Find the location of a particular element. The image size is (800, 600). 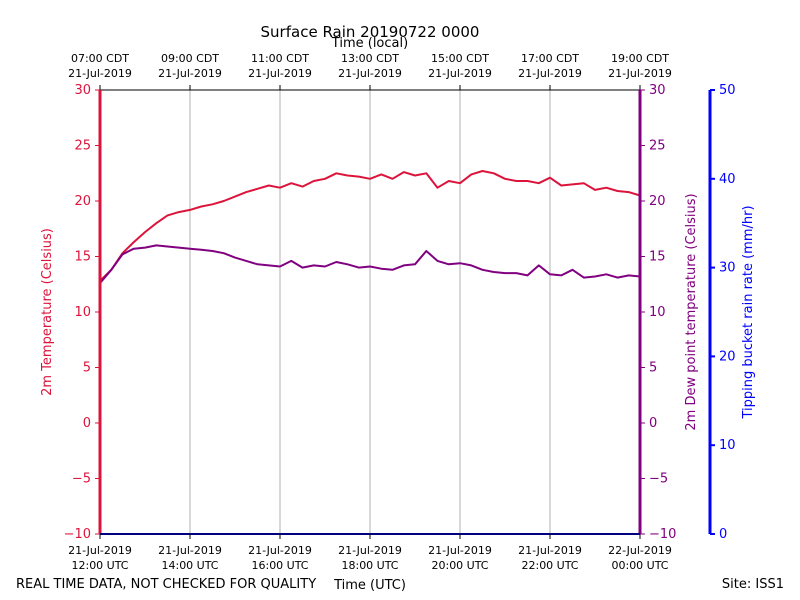

top-tick-time-label: 19:00 CDT is located at coordinates (640, 58).